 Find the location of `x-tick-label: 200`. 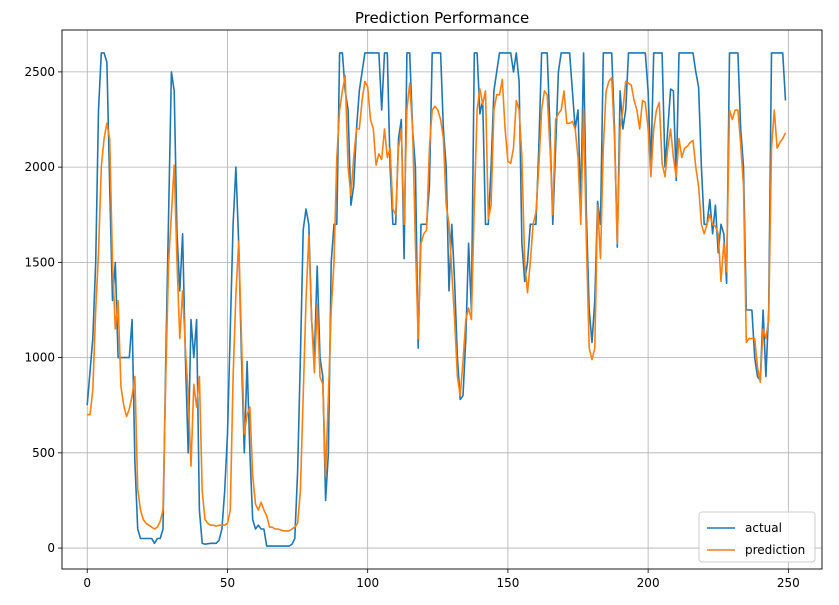

x-tick-label: 200 is located at coordinates (648, 583).